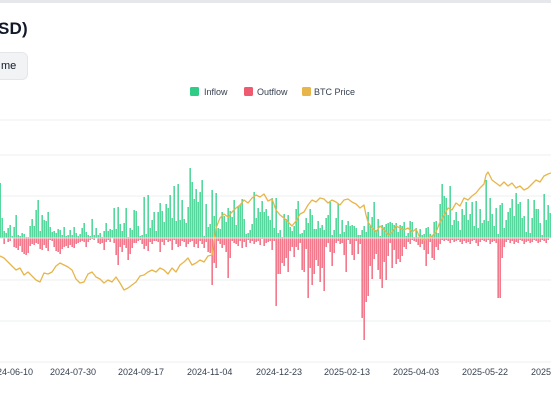 This screenshot has height=408, width=551. Describe the element at coordinates (14, 66) in the screenshot. I see `period-tab-button: me` at that location.